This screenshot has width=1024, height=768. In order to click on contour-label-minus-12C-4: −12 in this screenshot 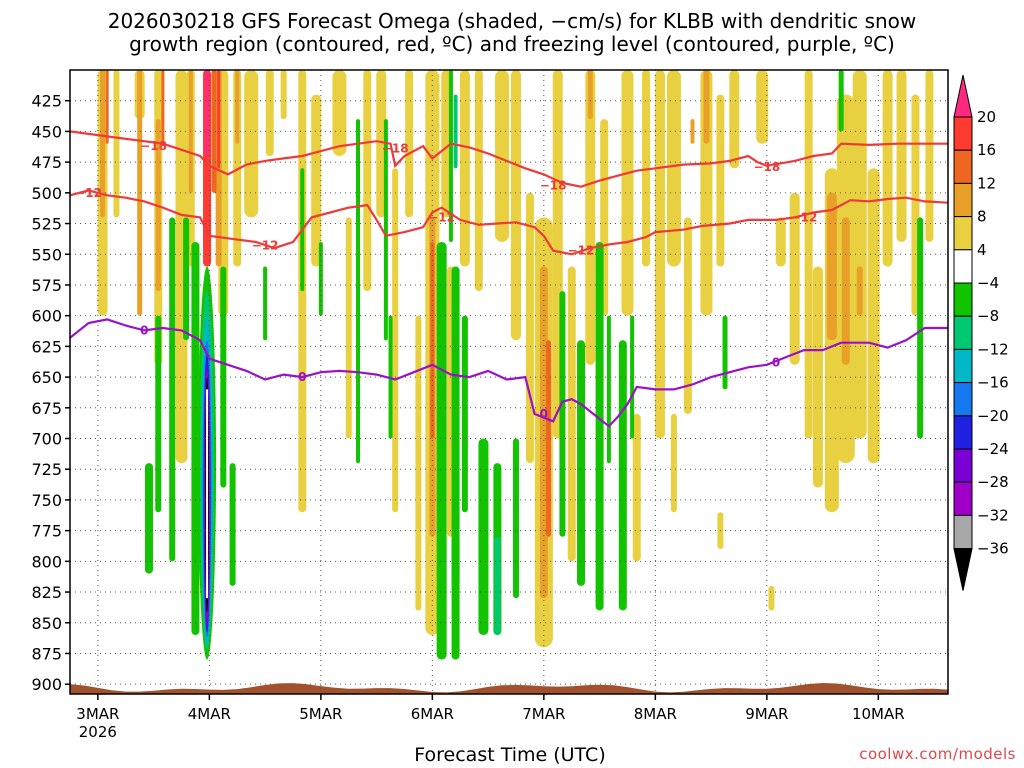, I will do `click(804, 217)`.